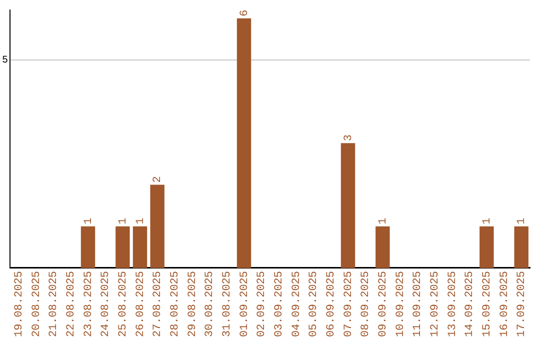 Image resolution: width=540 pixels, height=340 pixels. I want to click on data-label: 2, so click(158, 179).